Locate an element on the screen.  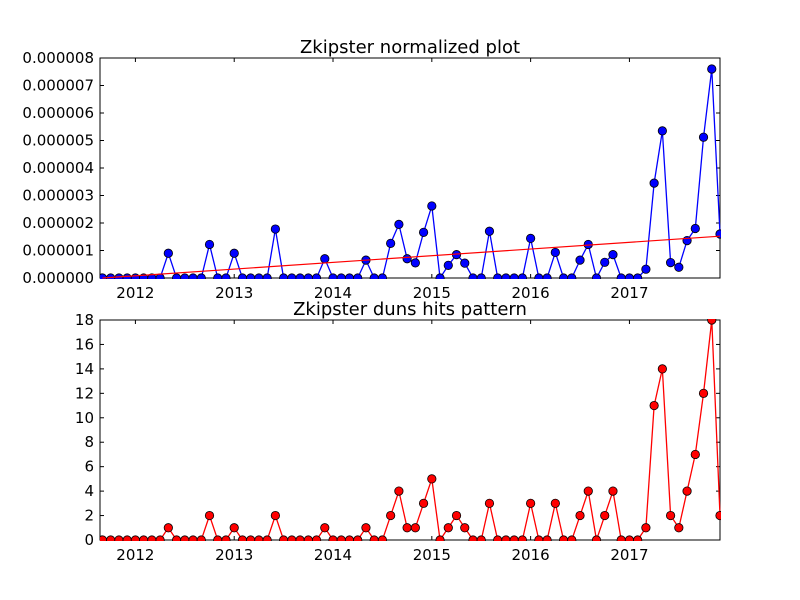
normalized-y-tick-label: 0.000004 is located at coordinates (58, 168).